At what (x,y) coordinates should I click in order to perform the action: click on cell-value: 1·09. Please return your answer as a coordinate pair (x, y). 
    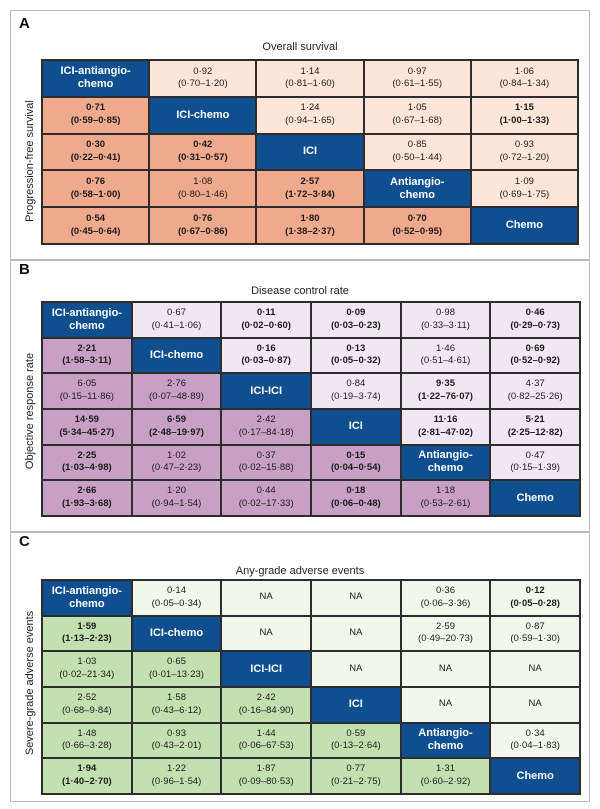
    Looking at the image, I should click on (524, 181).